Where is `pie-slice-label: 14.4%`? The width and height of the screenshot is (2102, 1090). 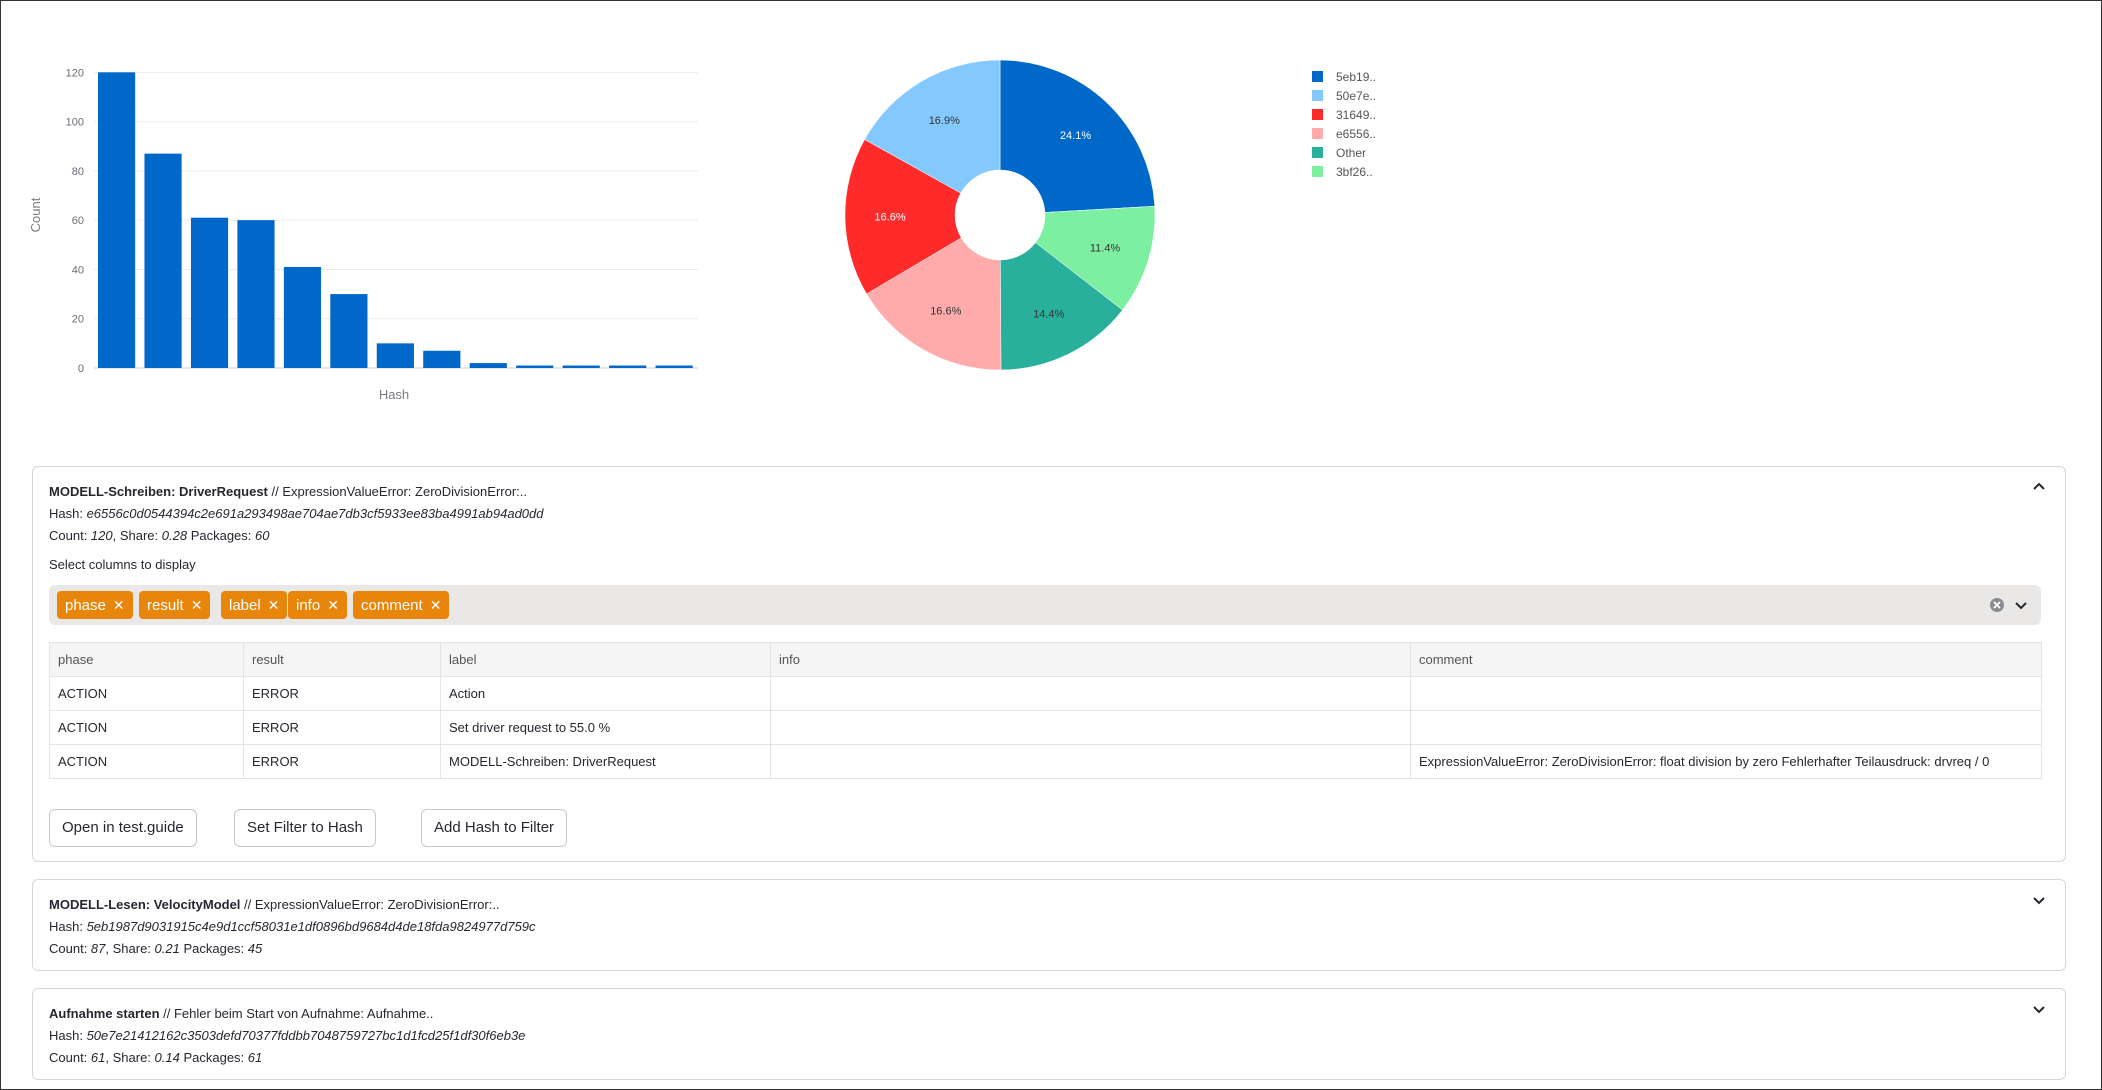 pie-slice-label: 14.4% is located at coordinates (1048, 315).